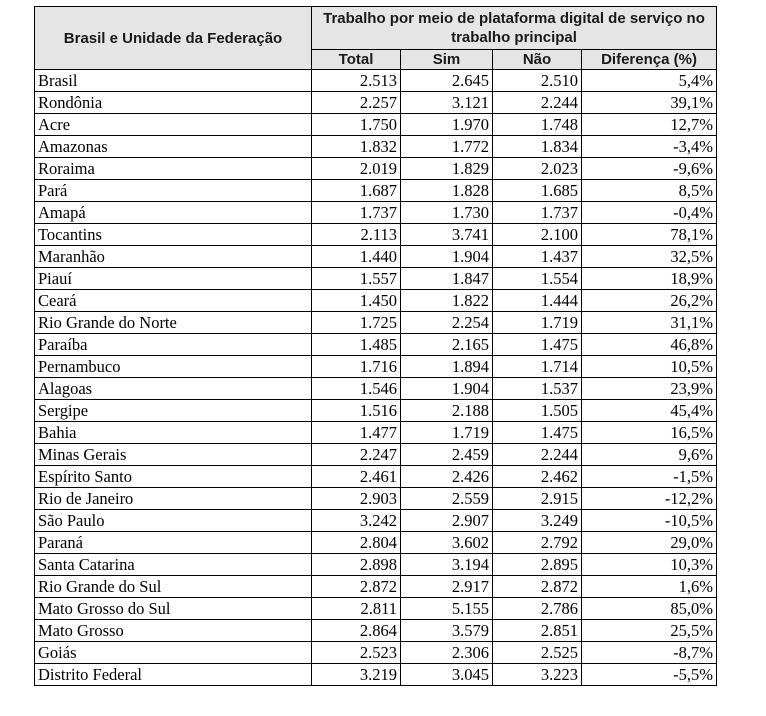 The height and width of the screenshot is (716, 766). Describe the element at coordinates (537, 278) in the screenshot. I see `nao-cell: 1.554` at that location.